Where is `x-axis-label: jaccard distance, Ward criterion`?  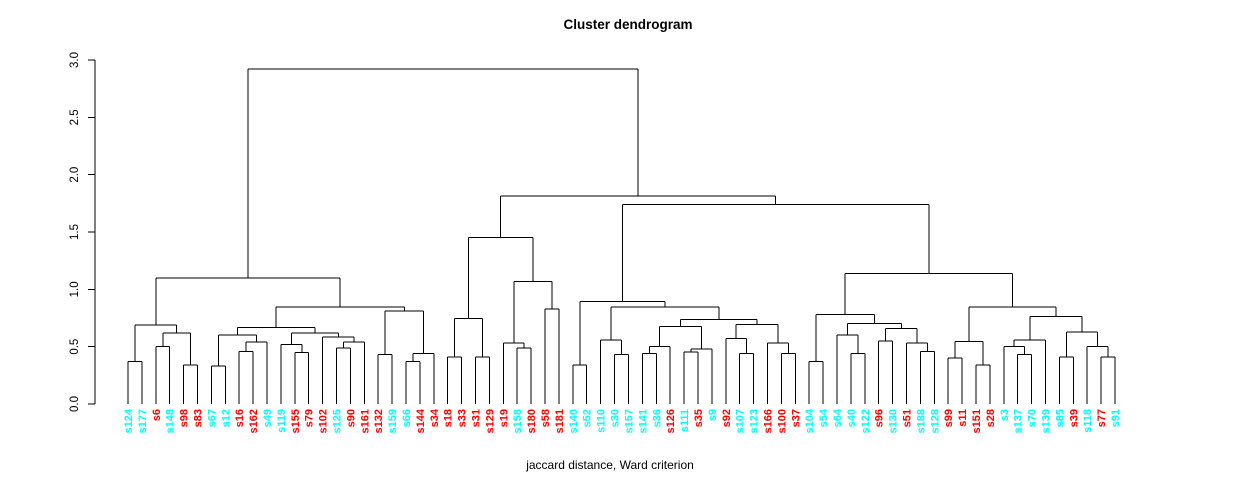 x-axis-label: jaccard distance, Ward criterion is located at coordinates (609, 465).